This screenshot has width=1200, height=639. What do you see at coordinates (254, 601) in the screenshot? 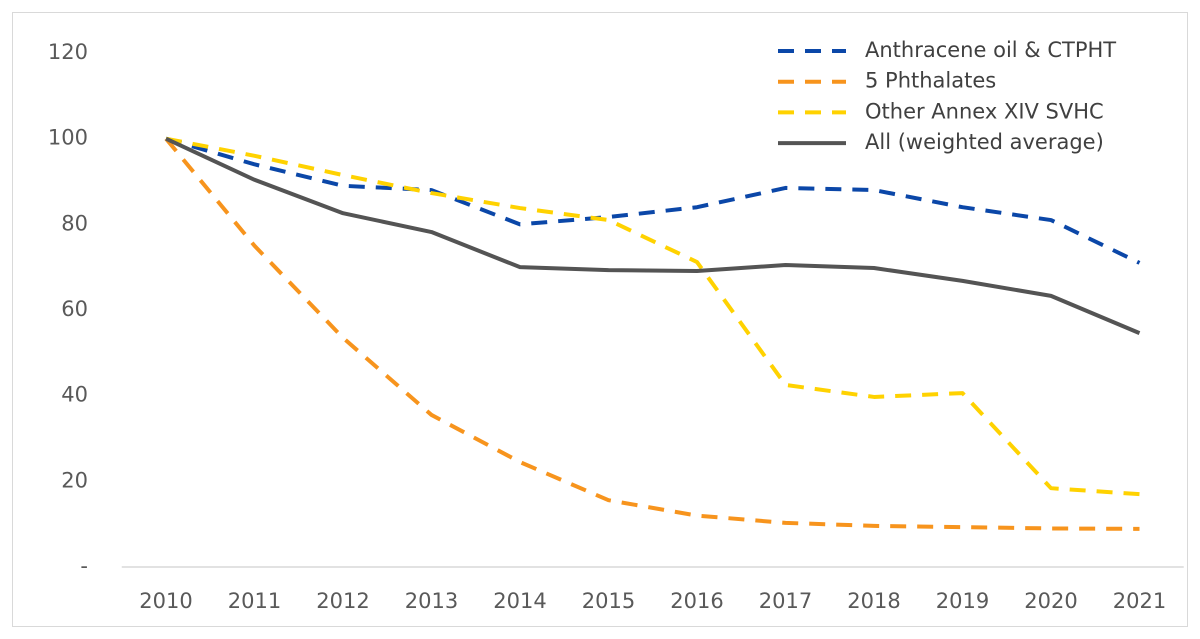
I see `x-tick-label: 2011` at bounding box center [254, 601].